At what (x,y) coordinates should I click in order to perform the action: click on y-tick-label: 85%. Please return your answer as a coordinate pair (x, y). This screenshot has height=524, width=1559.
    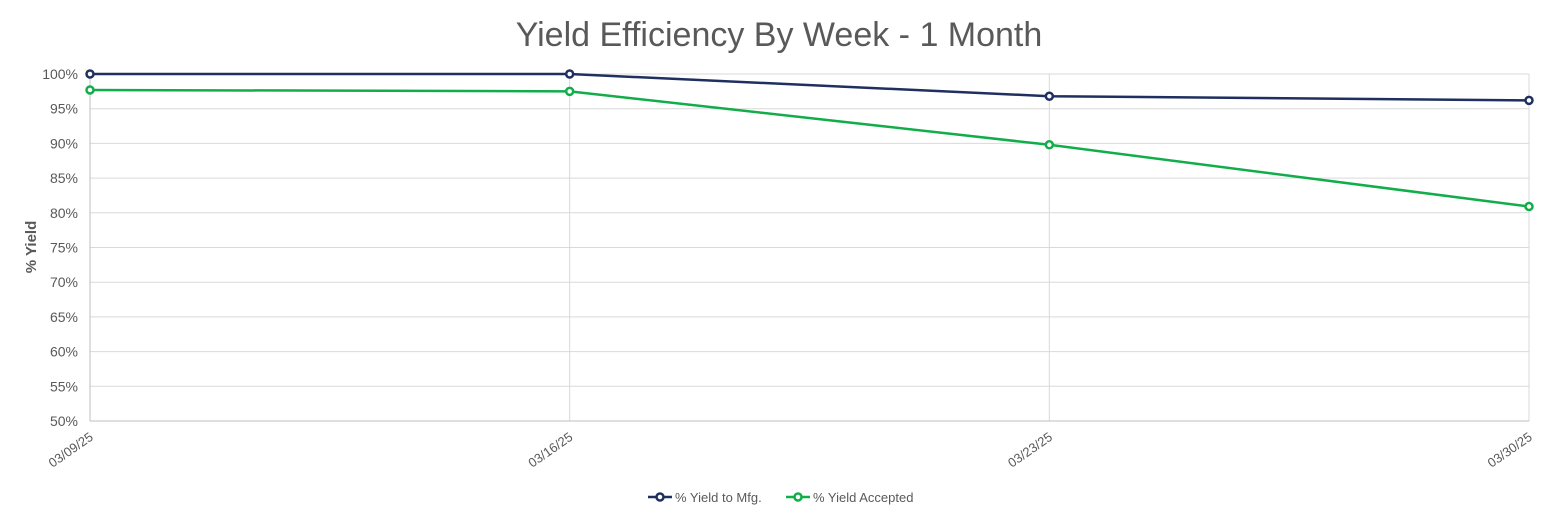
    Looking at the image, I should click on (64, 178).